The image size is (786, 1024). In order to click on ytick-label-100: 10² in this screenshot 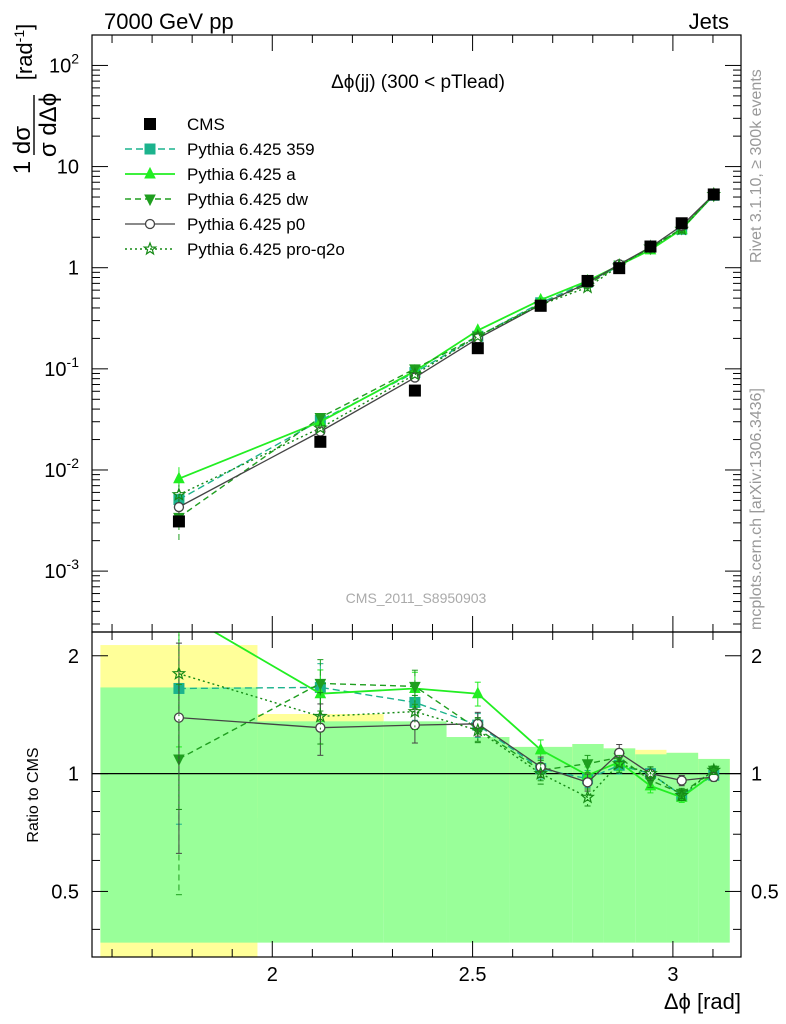, I will do `click(64, 63)`.